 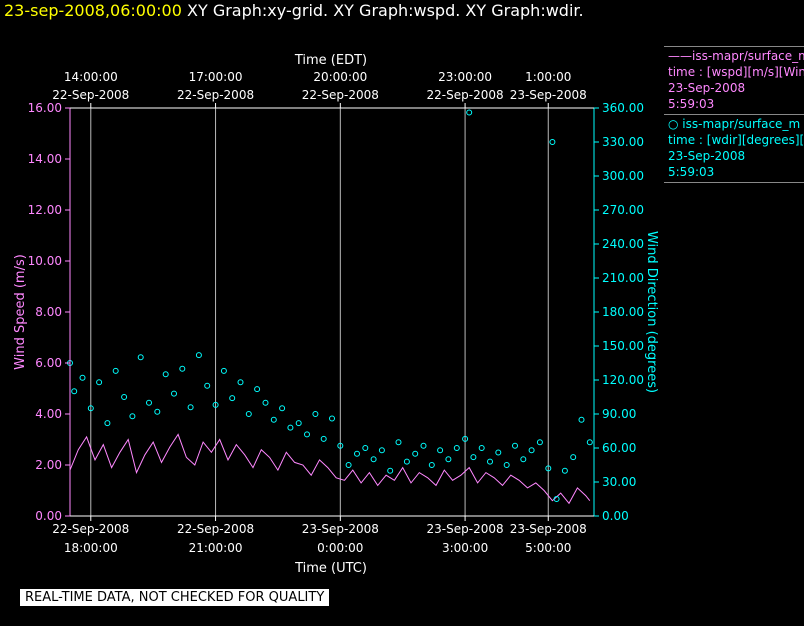 What do you see at coordinates (216, 548) in the screenshot?
I see `bottom-tick-time-1: 21:00:00` at bounding box center [216, 548].